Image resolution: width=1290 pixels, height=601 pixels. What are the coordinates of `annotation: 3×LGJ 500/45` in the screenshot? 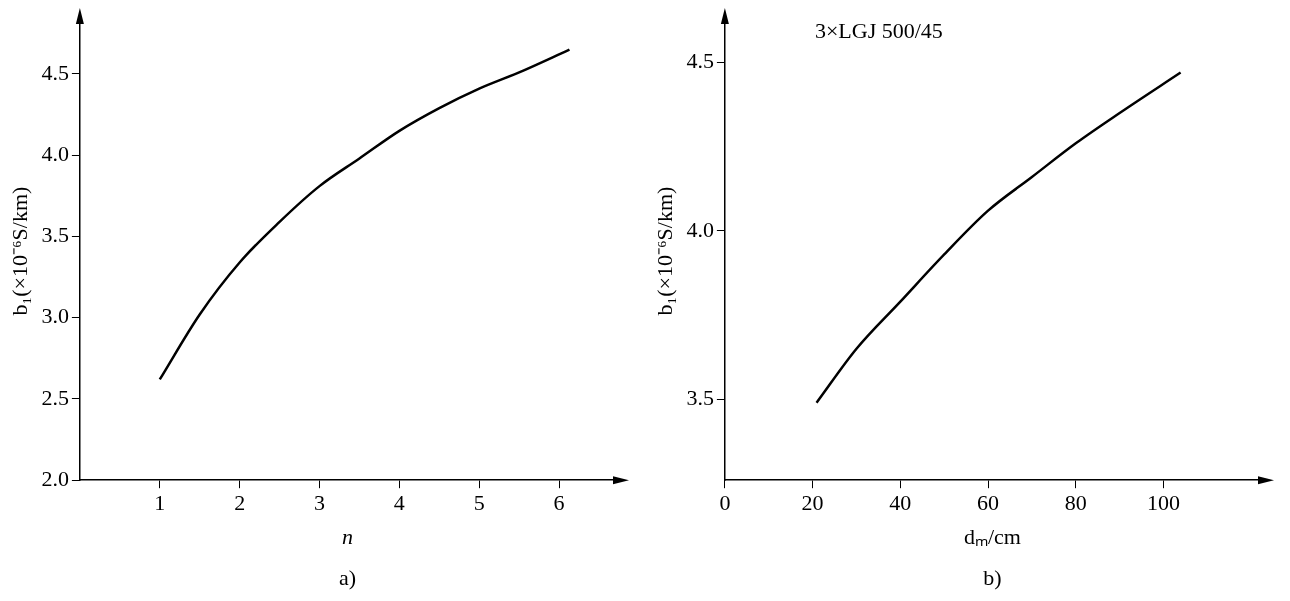 It's located at (878, 30).